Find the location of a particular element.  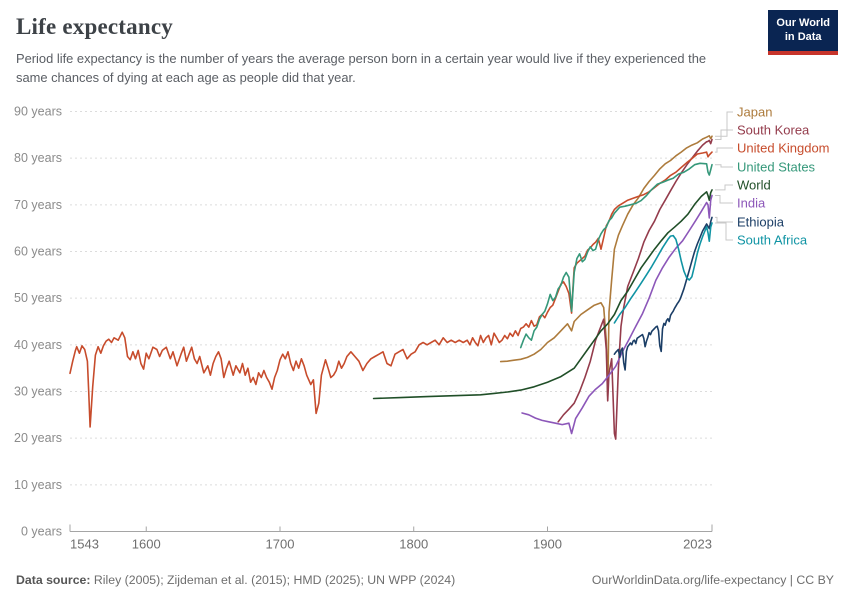

x-tick-label: 1800 is located at coordinates (413, 544).